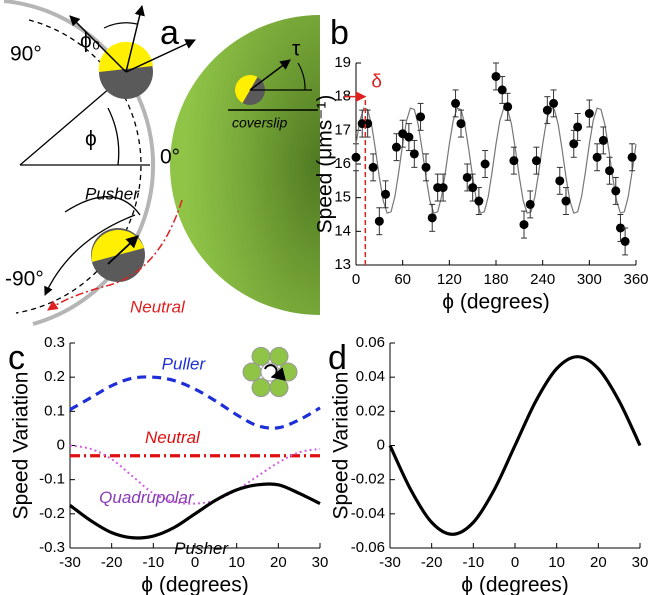 The width and height of the screenshot is (652, 595). Describe the element at coordinates (170, 157) in the screenshot. I see `angle-label: 0°` at that location.